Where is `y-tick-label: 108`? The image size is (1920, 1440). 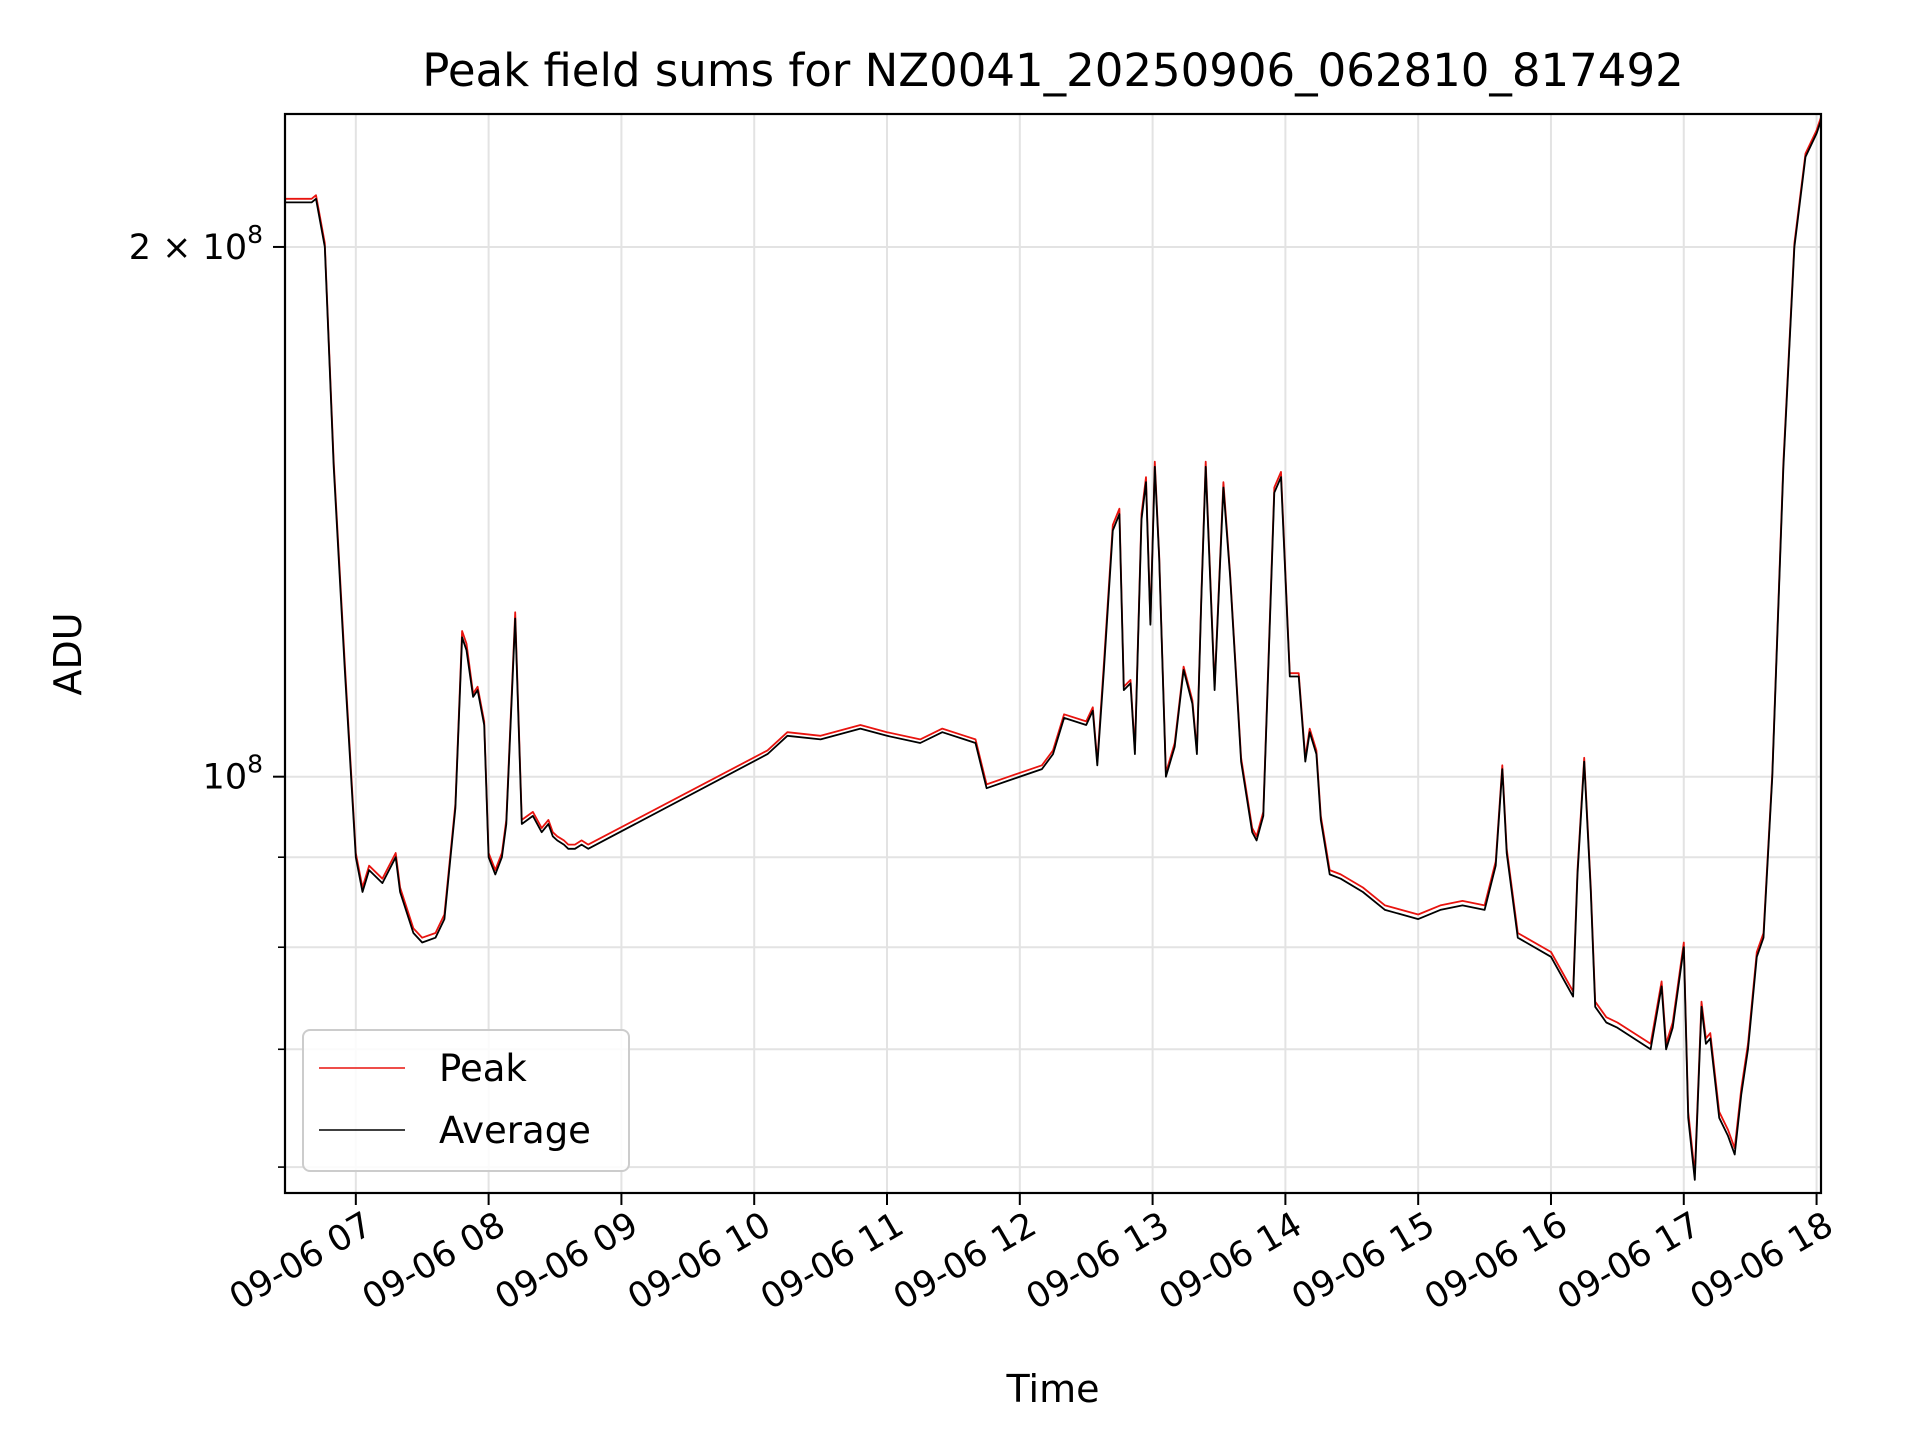 y-tick-label: 108 is located at coordinates (233, 774).